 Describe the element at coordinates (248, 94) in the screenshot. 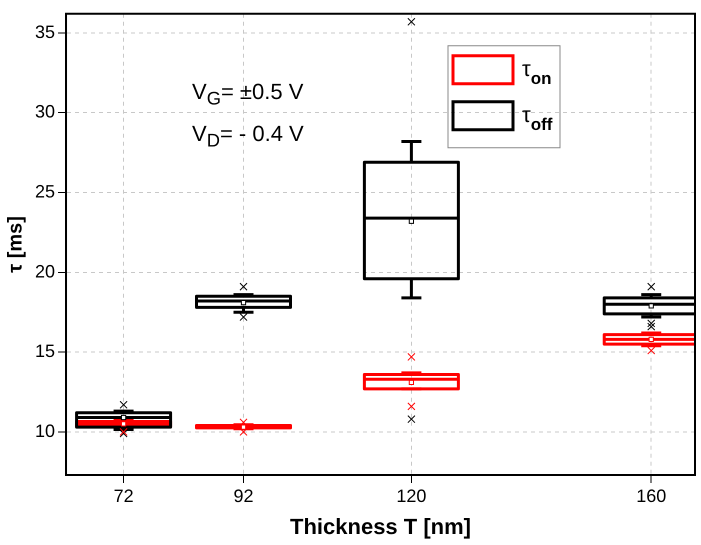

I see `annotation: V$_{G}$= ±0.5 V` at that location.